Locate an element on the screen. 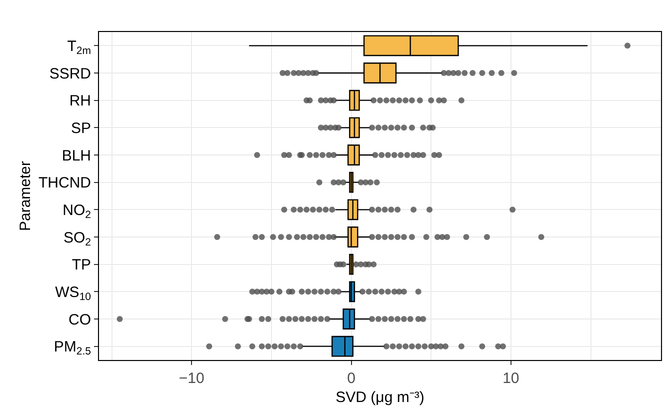 This screenshot has width=663, height=406. x-axis-title: SVD (μg m⁻³) is located at coordinates (380, 397).